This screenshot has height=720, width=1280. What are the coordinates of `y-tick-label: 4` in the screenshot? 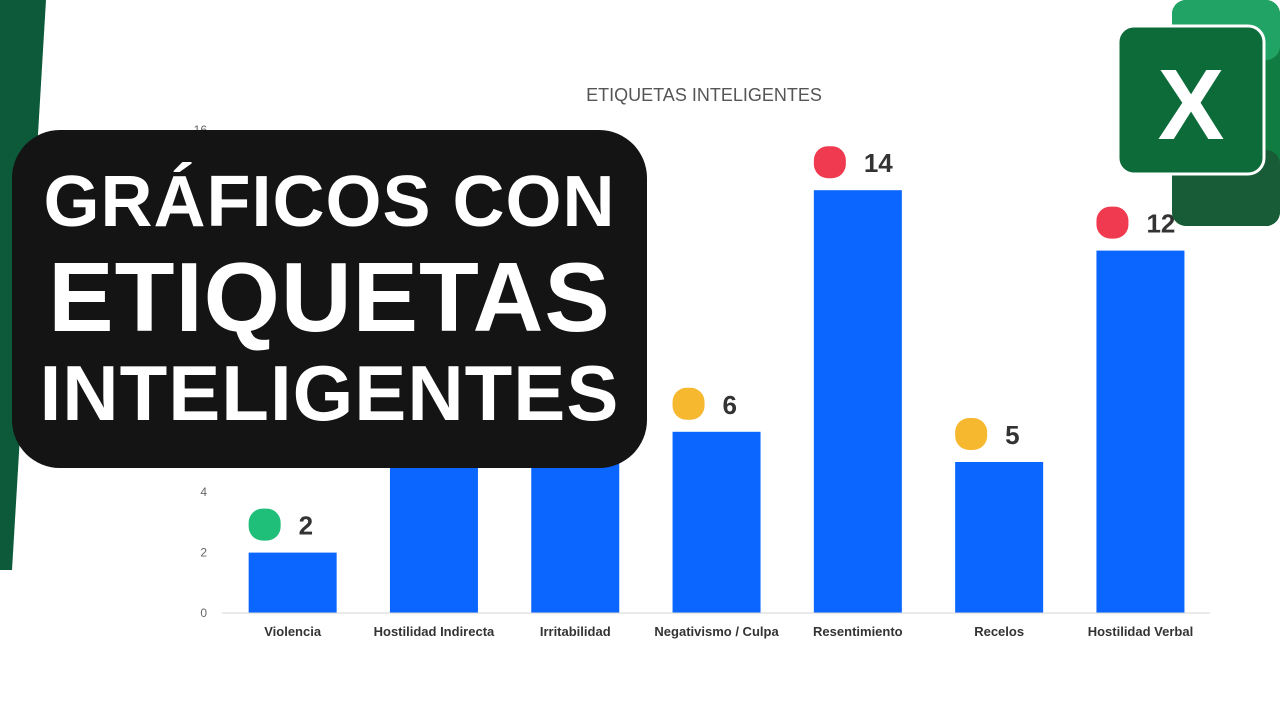 It's located at (203, 492).